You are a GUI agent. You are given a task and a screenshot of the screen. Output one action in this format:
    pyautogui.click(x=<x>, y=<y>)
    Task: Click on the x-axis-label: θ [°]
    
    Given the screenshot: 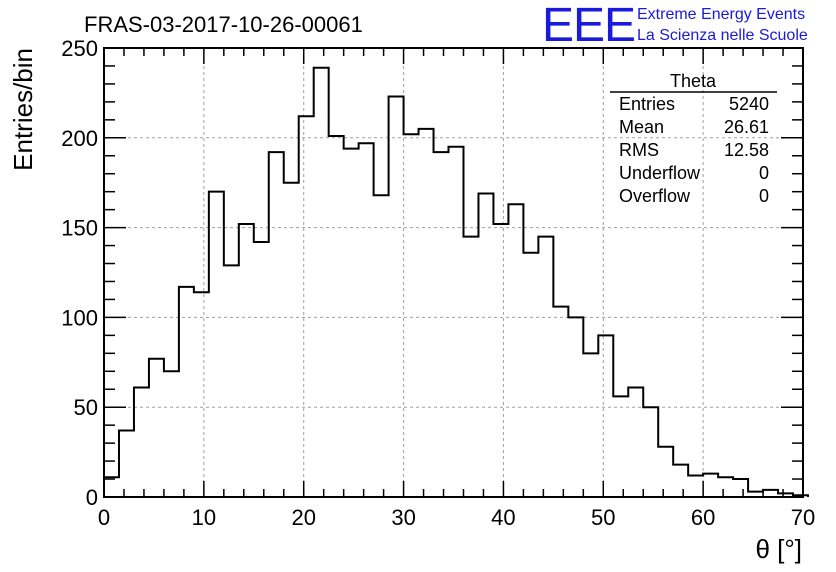 What is the action you would take?
    pyautogui.click(x=778, y=549)
    